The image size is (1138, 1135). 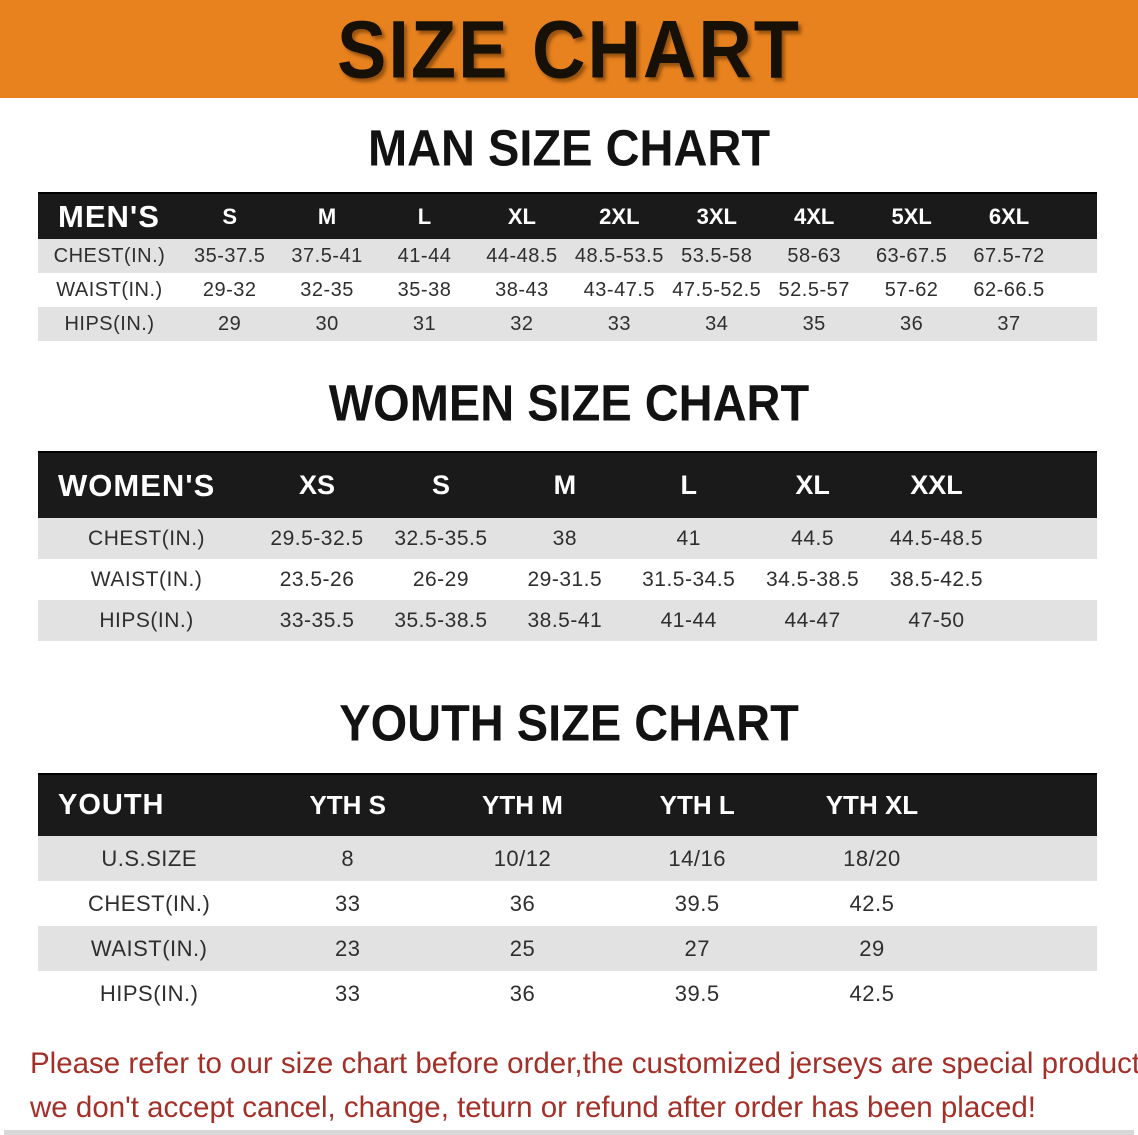 What do you see at coordinates (424, 289) in the screenshot?
I see `size-value-cell: 35-38` at bounding box center [424, 289].